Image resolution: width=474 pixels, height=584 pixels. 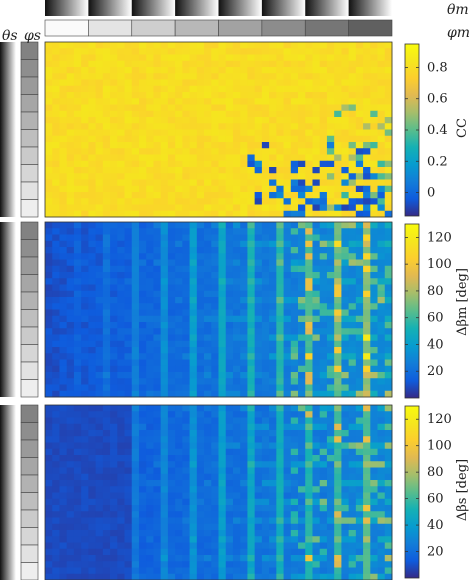 What do you see at coordinates (110, 28) in the screenshot?
I see `phi-m-strip-cell` at bounding box center [110, 28].